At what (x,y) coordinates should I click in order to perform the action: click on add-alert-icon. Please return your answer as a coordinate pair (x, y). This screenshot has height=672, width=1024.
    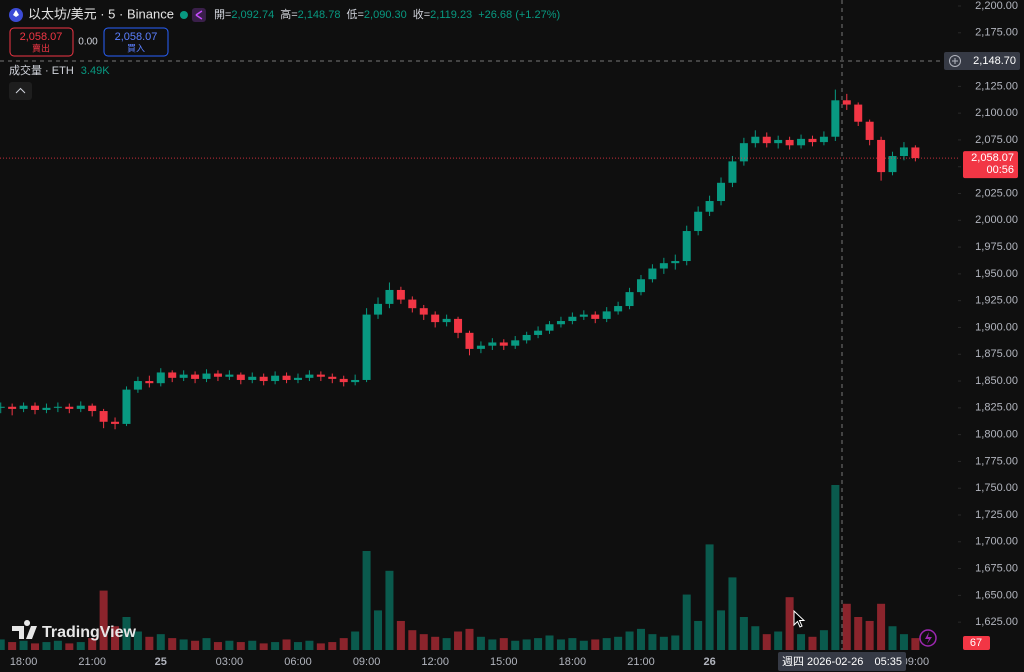
    Looking at the image, I should click on (955, 60).